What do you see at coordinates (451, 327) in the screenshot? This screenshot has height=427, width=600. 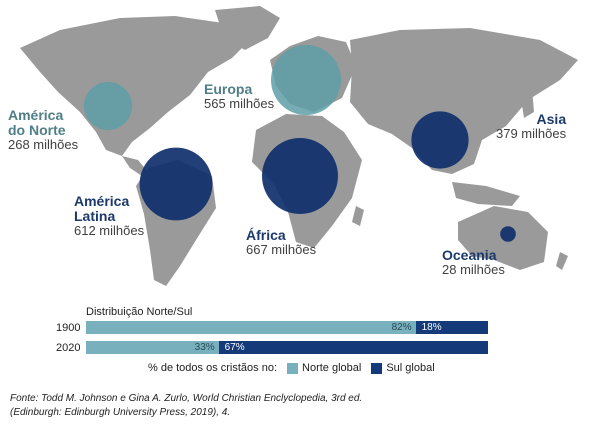 I see `bar-1900-south: 18%` at bounding box center [451, 327].